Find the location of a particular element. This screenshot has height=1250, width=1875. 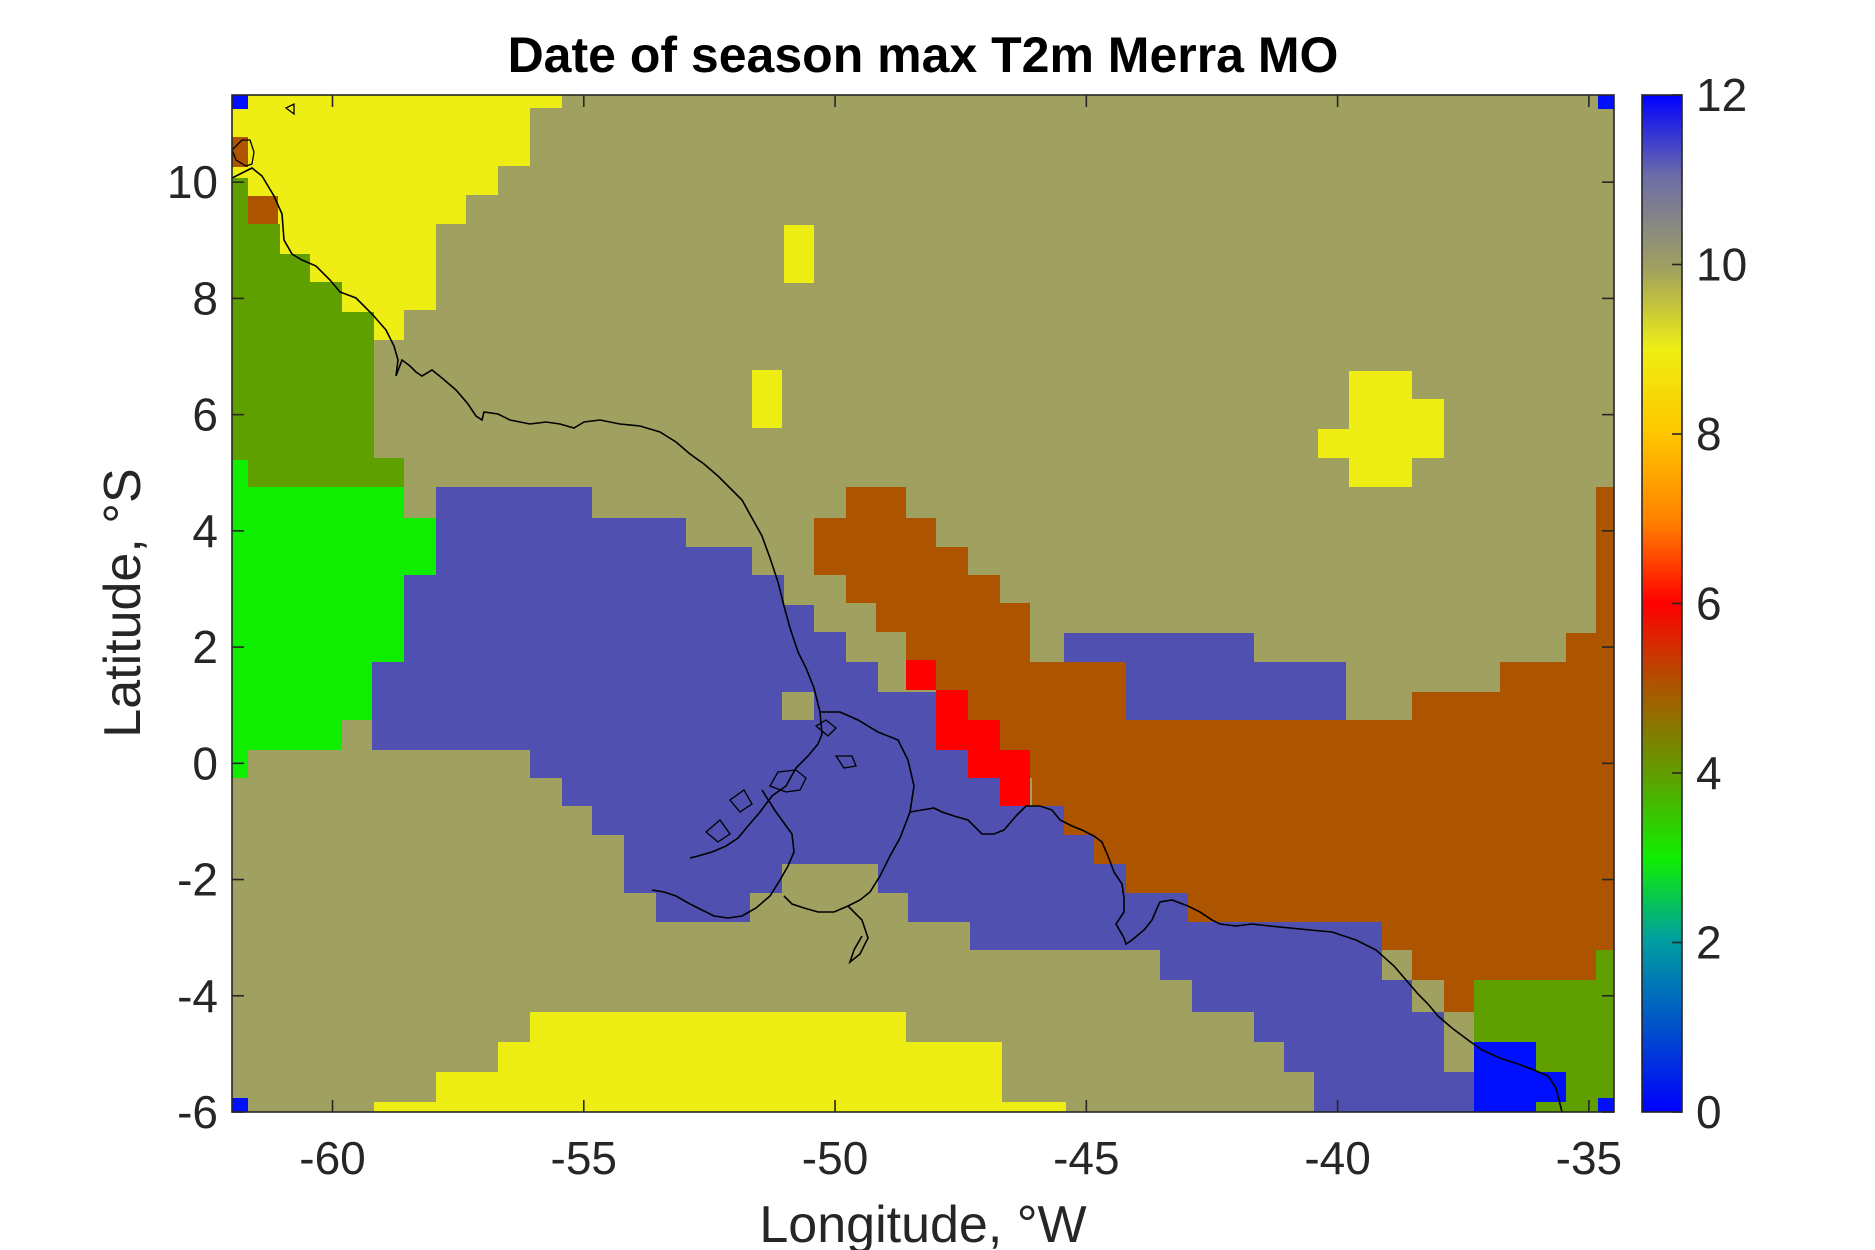

y-tick-label: -2 is located at coordinates (197, 880).